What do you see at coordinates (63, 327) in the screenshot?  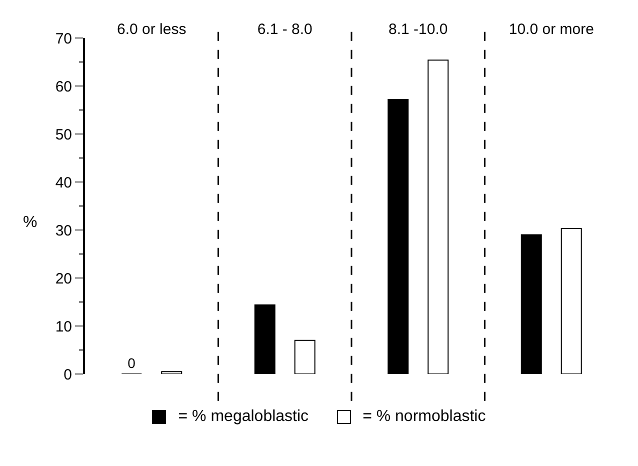 I see `y-tick-label: 10` at bounding box center [63, 327].